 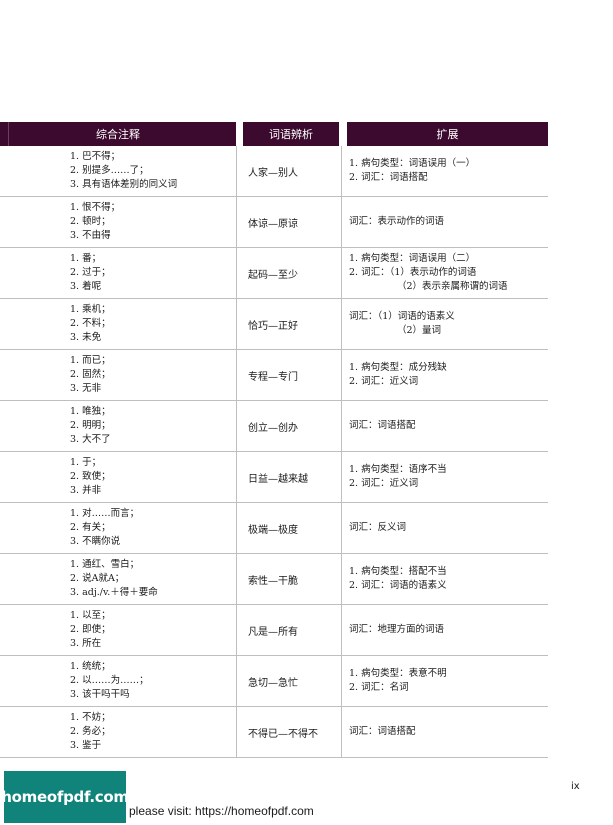 What do you see at coordinates (86, 745) in the screenshot?
I see `note-item: 3. 鉴于` at bounding box center [86, 745].